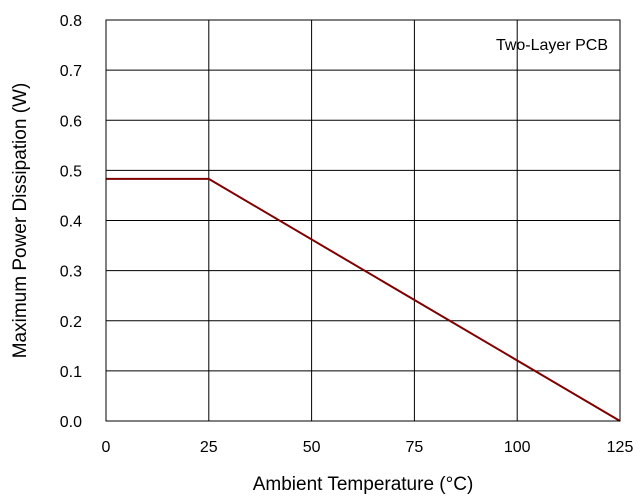 This screenshot has height=497, width=642. Describe the element at coordinates (517, 447) in the screenshot. I see `x-tick-label: 100` at that location.